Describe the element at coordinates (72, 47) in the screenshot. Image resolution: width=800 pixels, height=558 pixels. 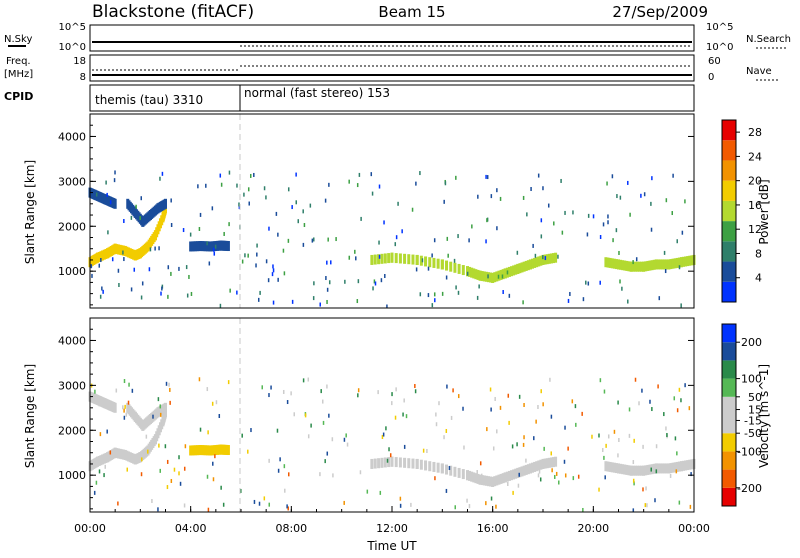
I see `nsky-tick-bottom: 10^0` at that location.